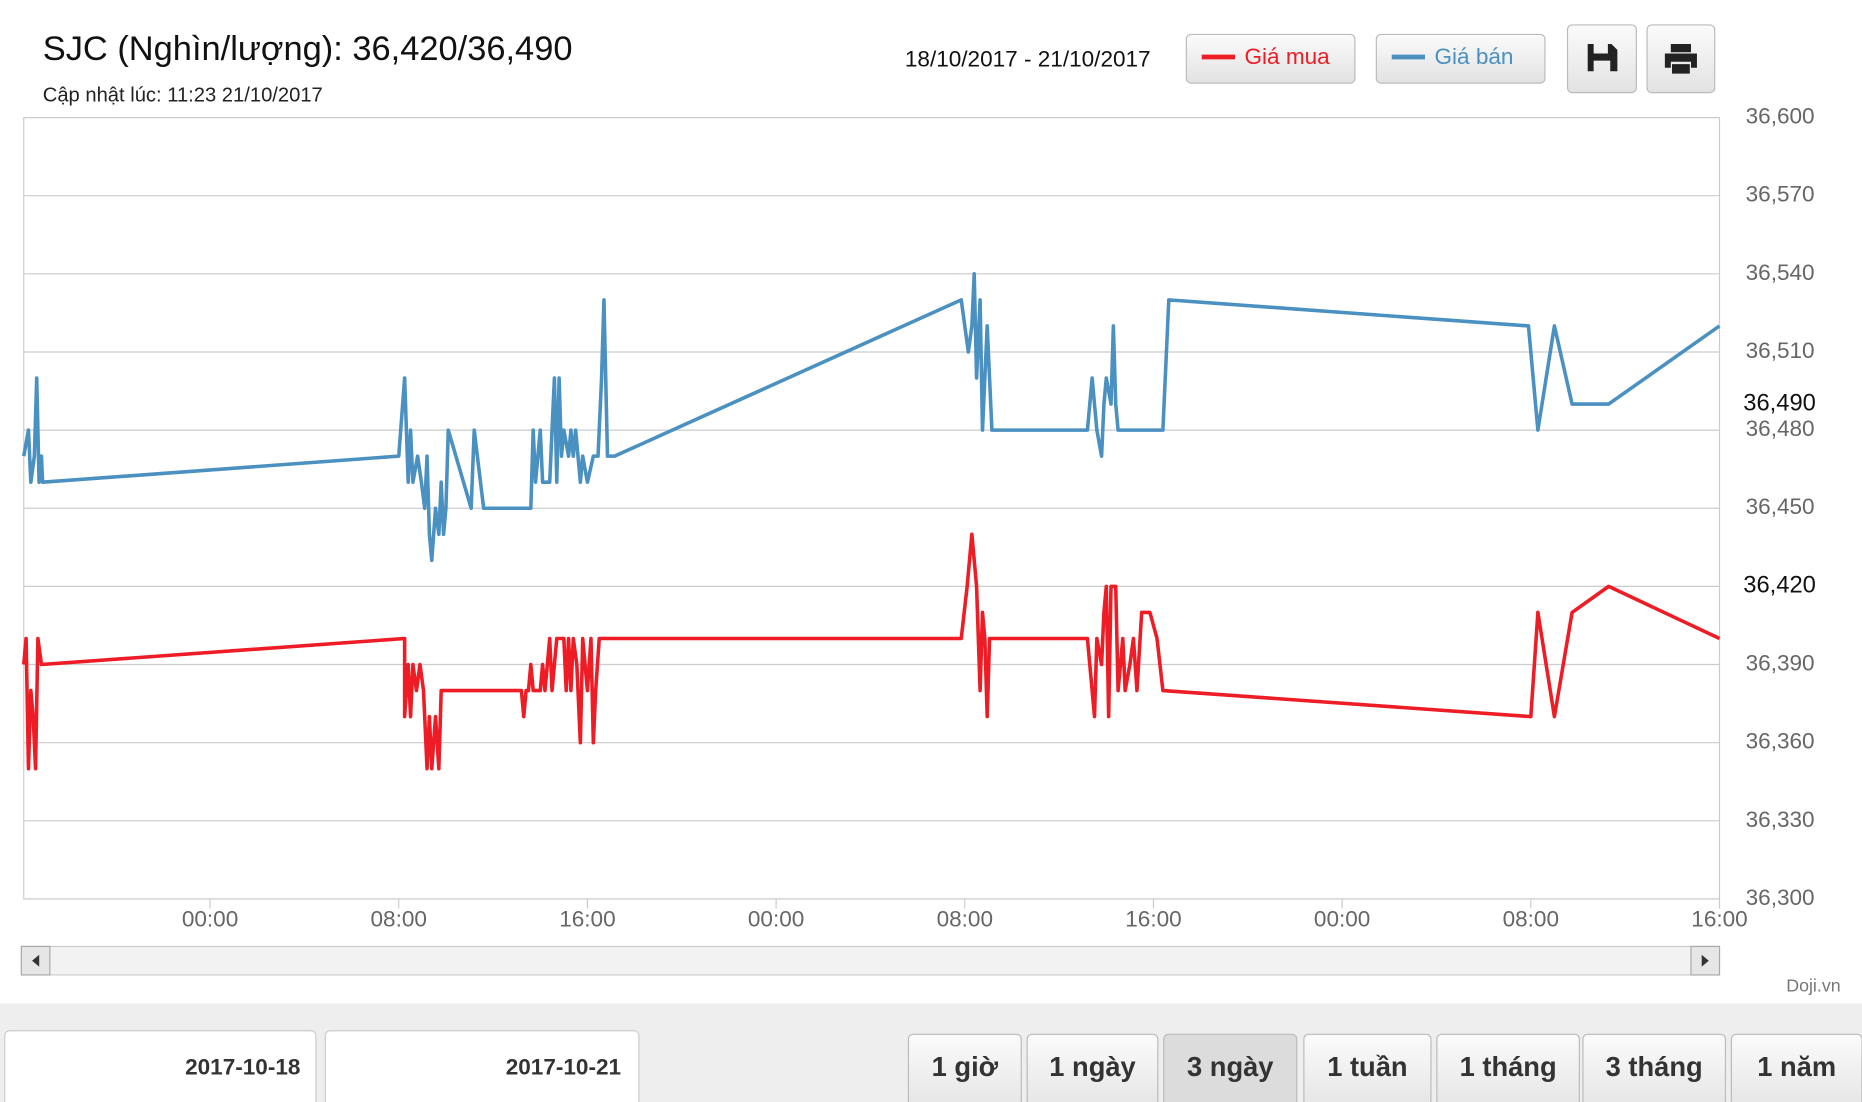 The width and height of the screenshot is (1862, 1102). I want to click on range-label: 1 ngày, so click(1092, 1066).